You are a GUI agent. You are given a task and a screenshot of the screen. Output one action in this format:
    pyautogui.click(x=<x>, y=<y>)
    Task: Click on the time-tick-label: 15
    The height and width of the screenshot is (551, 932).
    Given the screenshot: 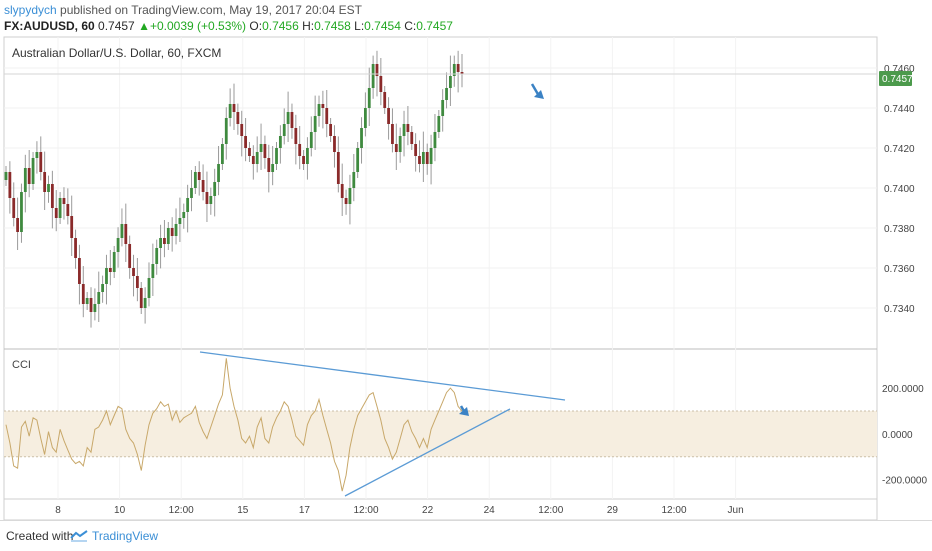 What is the action you would take?
    pyautogui.click(x=243, y=510)
    